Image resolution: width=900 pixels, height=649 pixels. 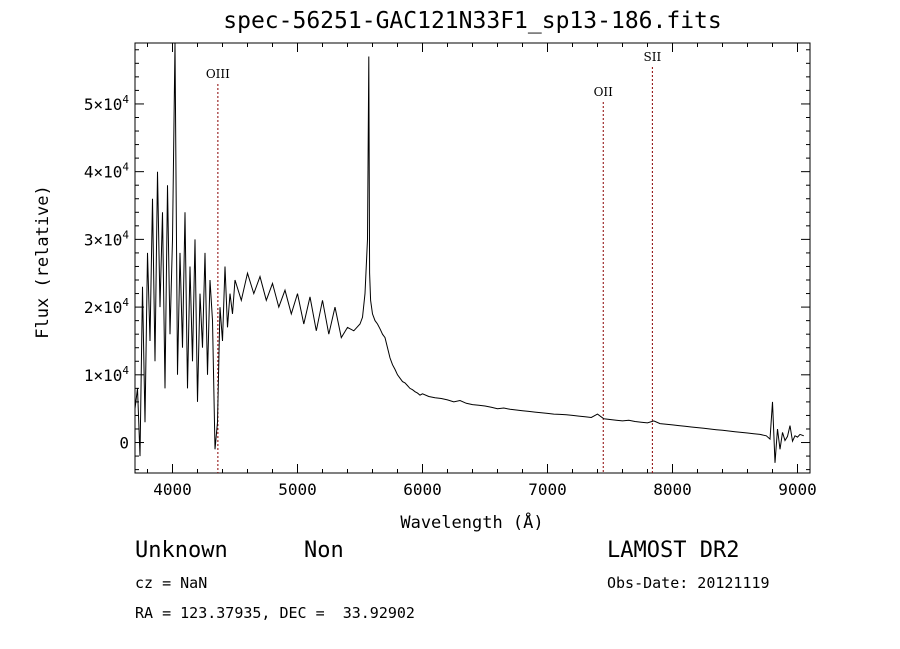 I want to click on redshift-text: cz = NaN, so click(x=171, y=583).